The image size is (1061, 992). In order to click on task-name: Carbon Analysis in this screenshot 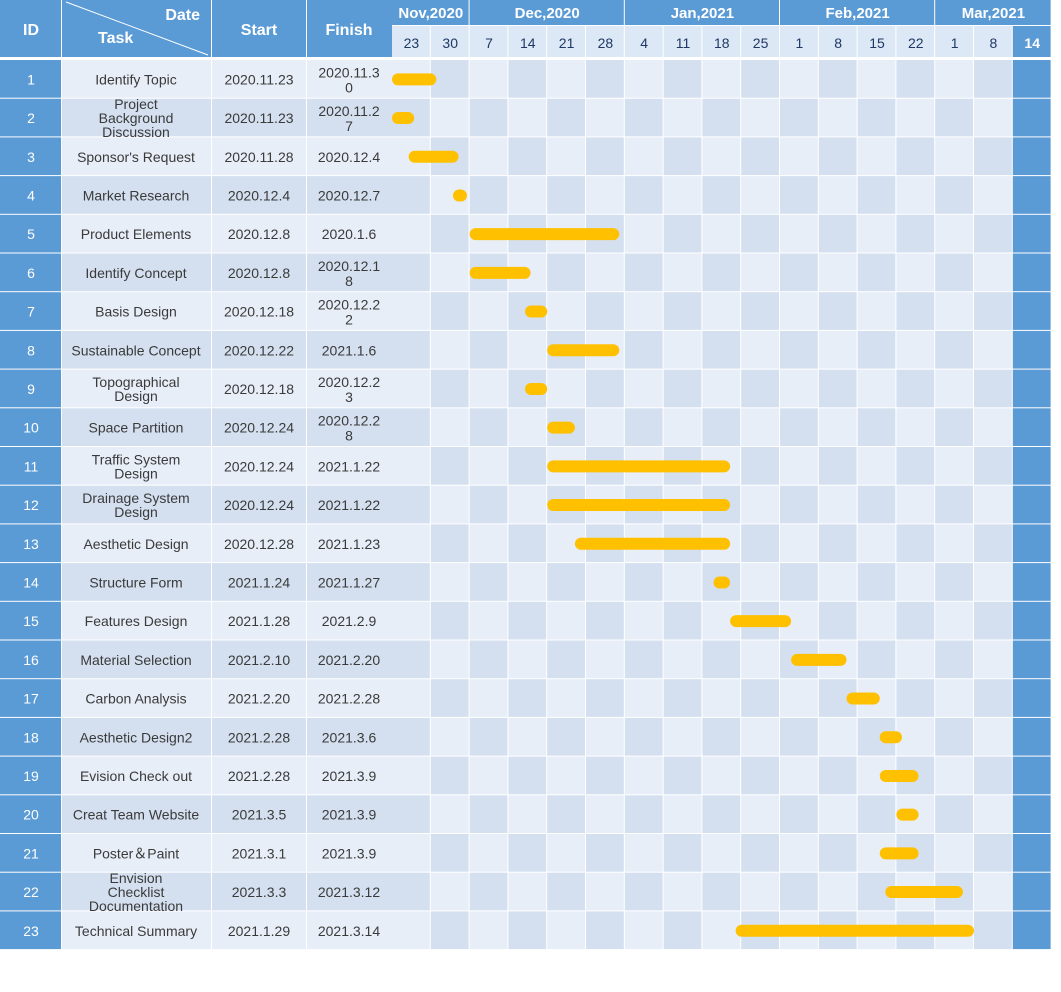, I will do `click(135, 699)`.